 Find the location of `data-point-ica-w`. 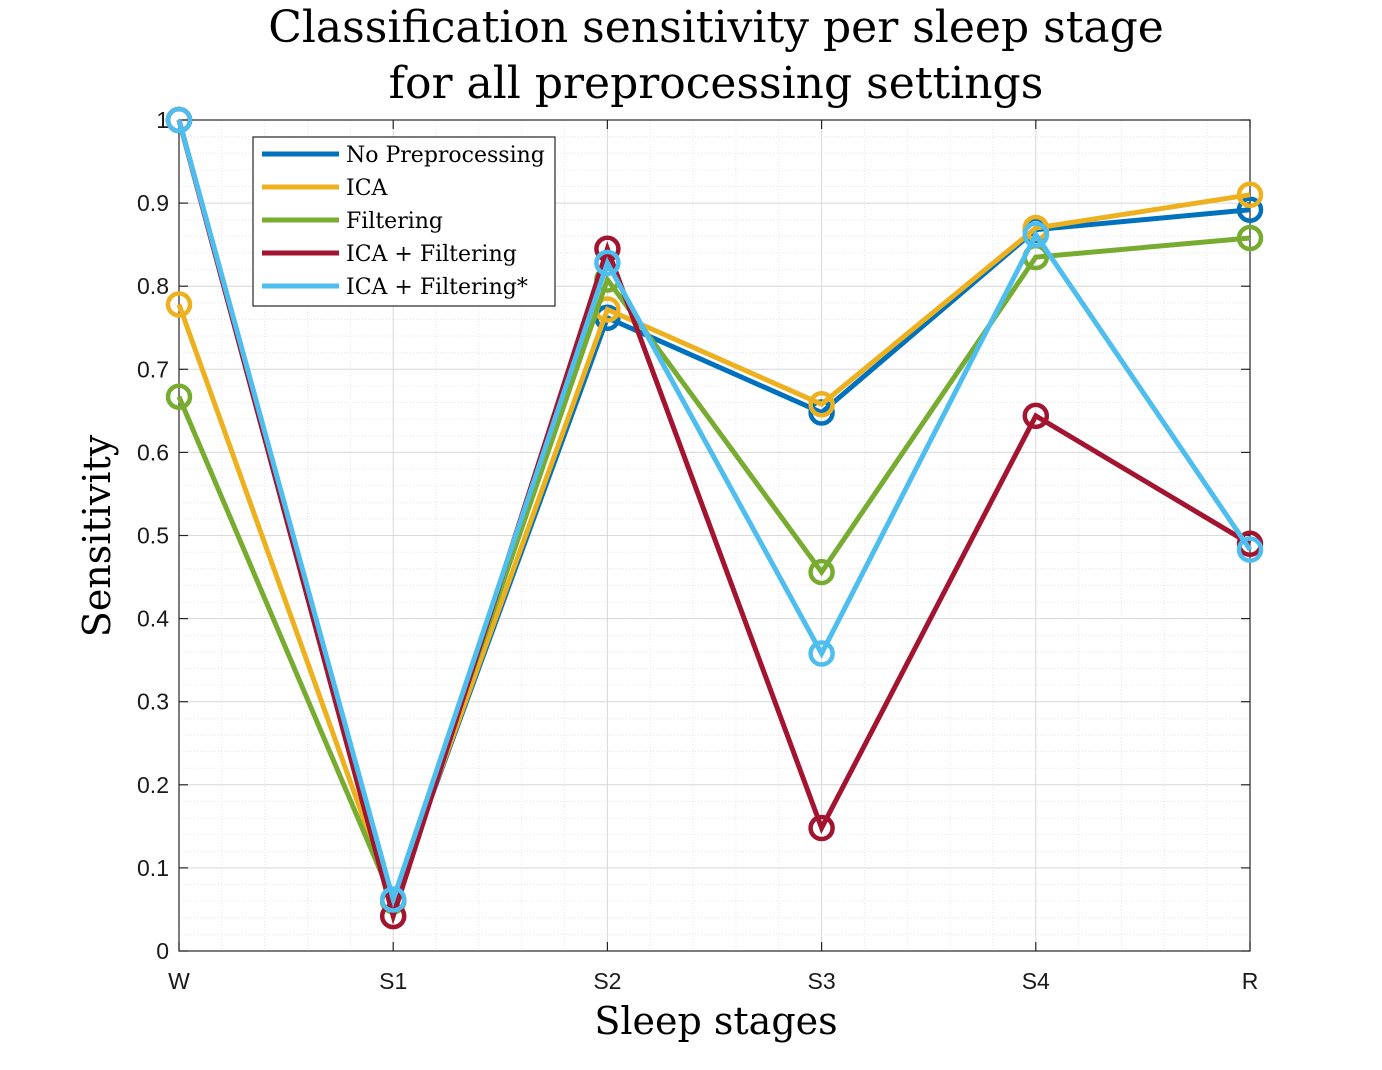

data-point-ica-w is located at coordinates (179, 304).